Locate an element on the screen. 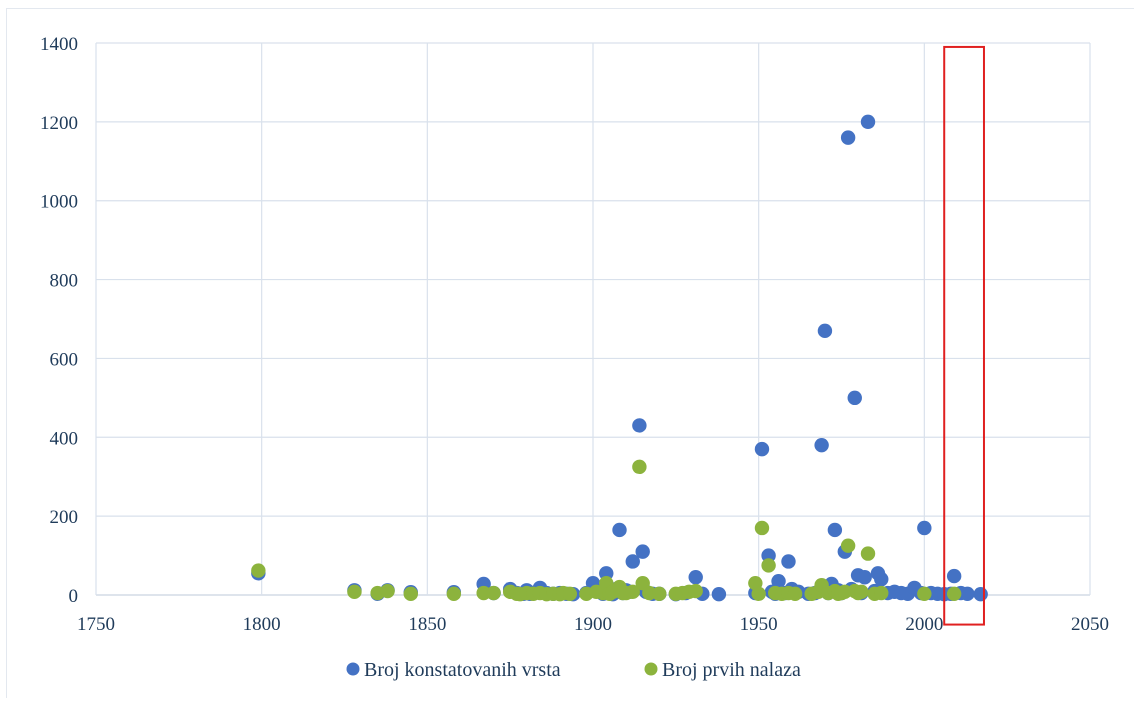 The width and height of the screenshot is (1140, 703). x-tick-label: 1800 is located at coordinates (262, 624).